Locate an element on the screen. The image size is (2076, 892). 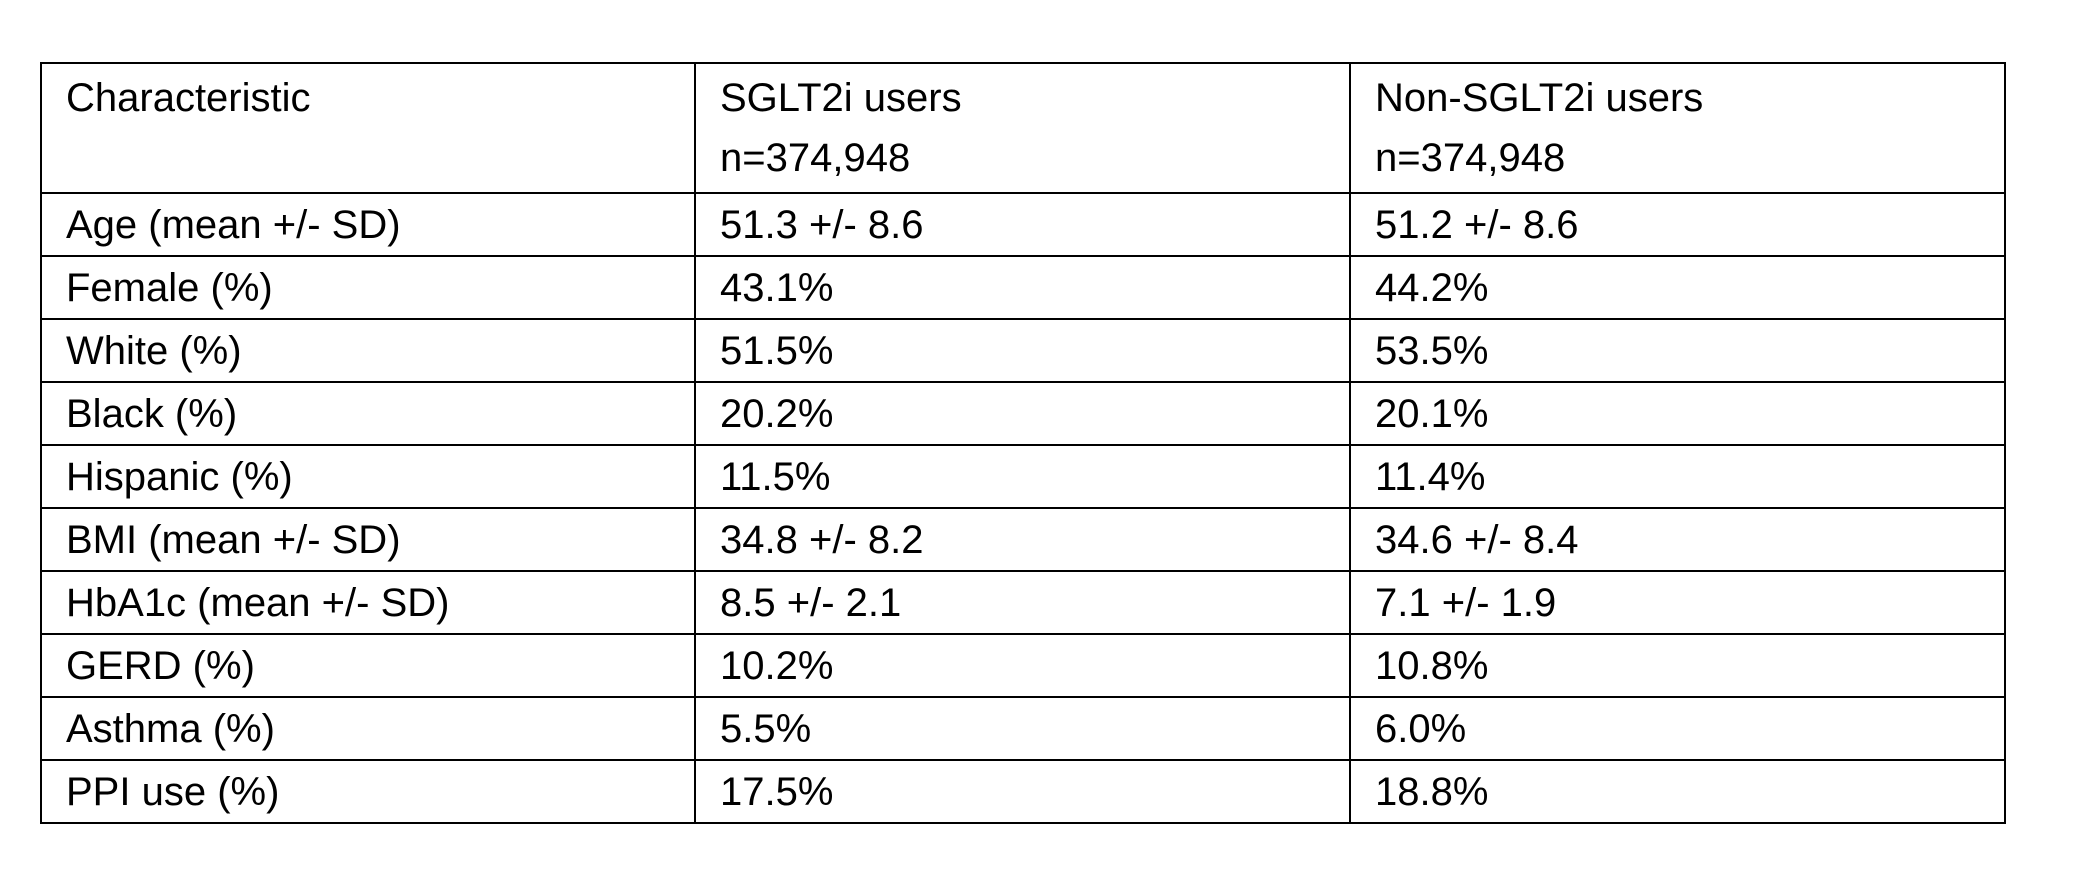
cell-characteristic: White (%) is located at coordinates (368, 350).